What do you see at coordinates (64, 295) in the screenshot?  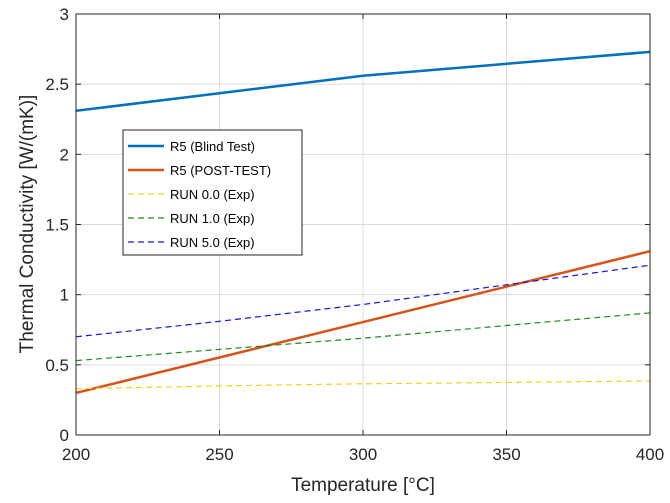 I see `y-tick-label: 1` at bounding box center [64, 295].